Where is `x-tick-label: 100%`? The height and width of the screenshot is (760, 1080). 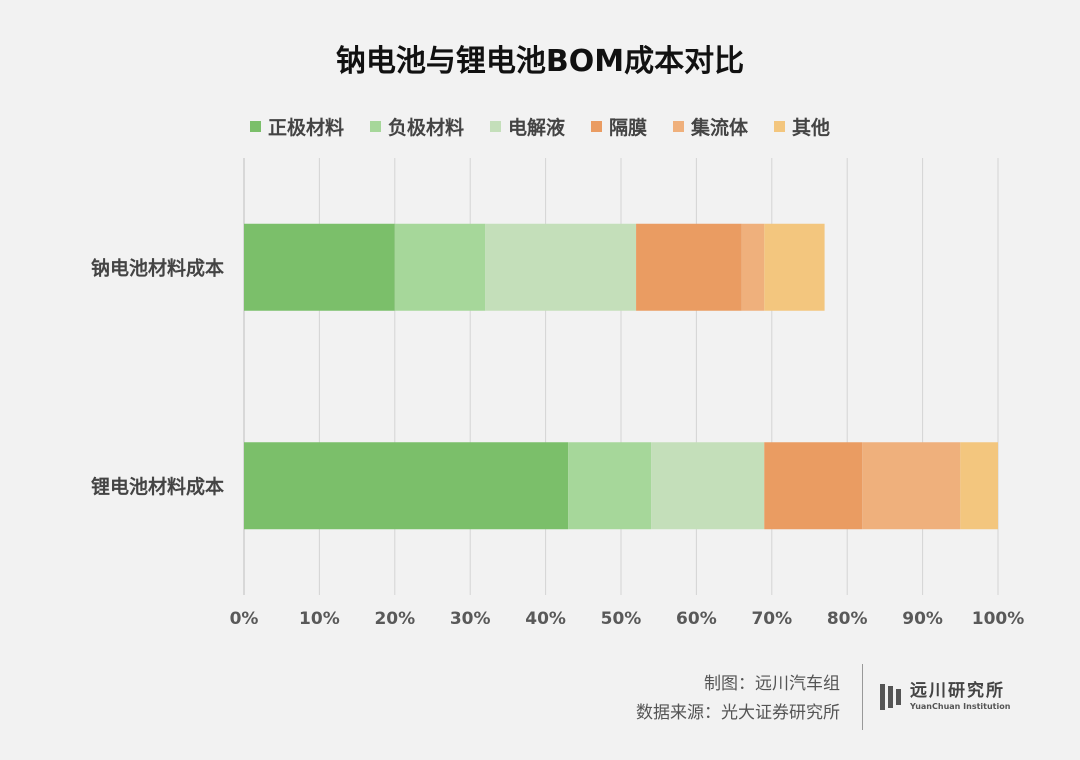 x-tick-label: 100% is located at coordinates (998, 619).